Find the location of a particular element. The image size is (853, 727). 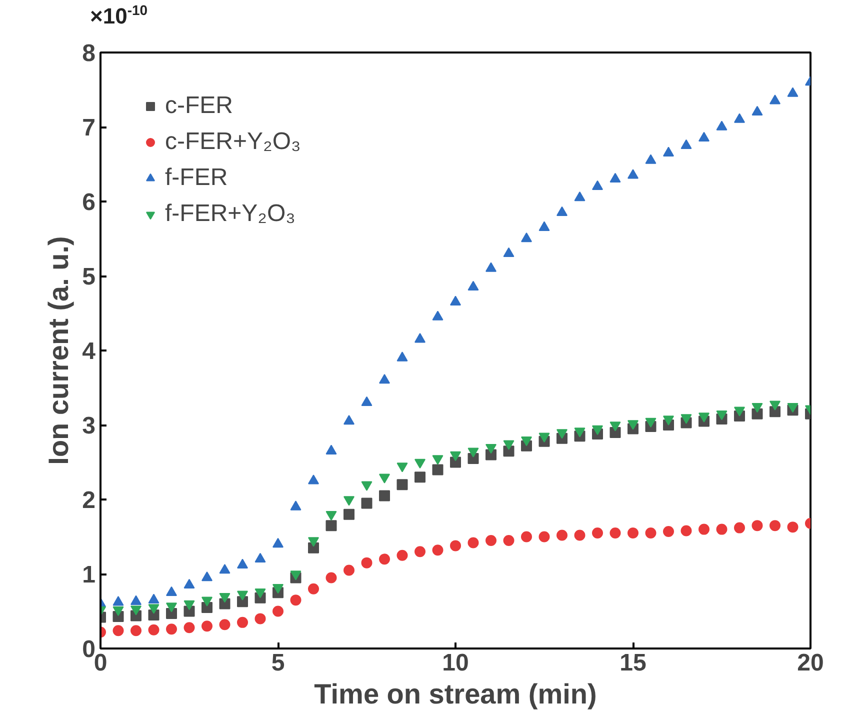

legend-label: f-FER is located at coordinates (196, 178).